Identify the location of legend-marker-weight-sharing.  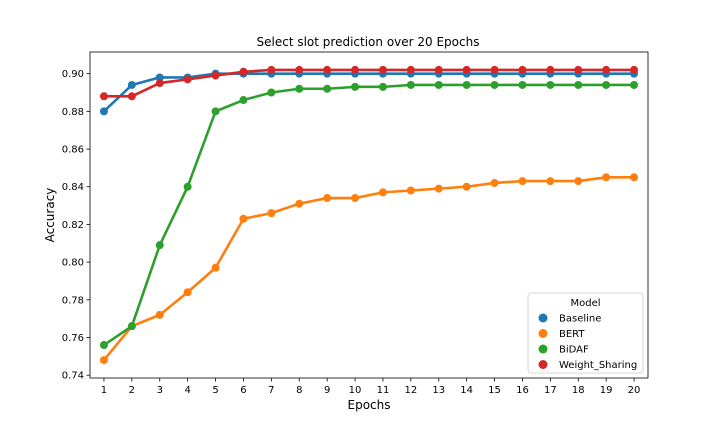
(543, 364).